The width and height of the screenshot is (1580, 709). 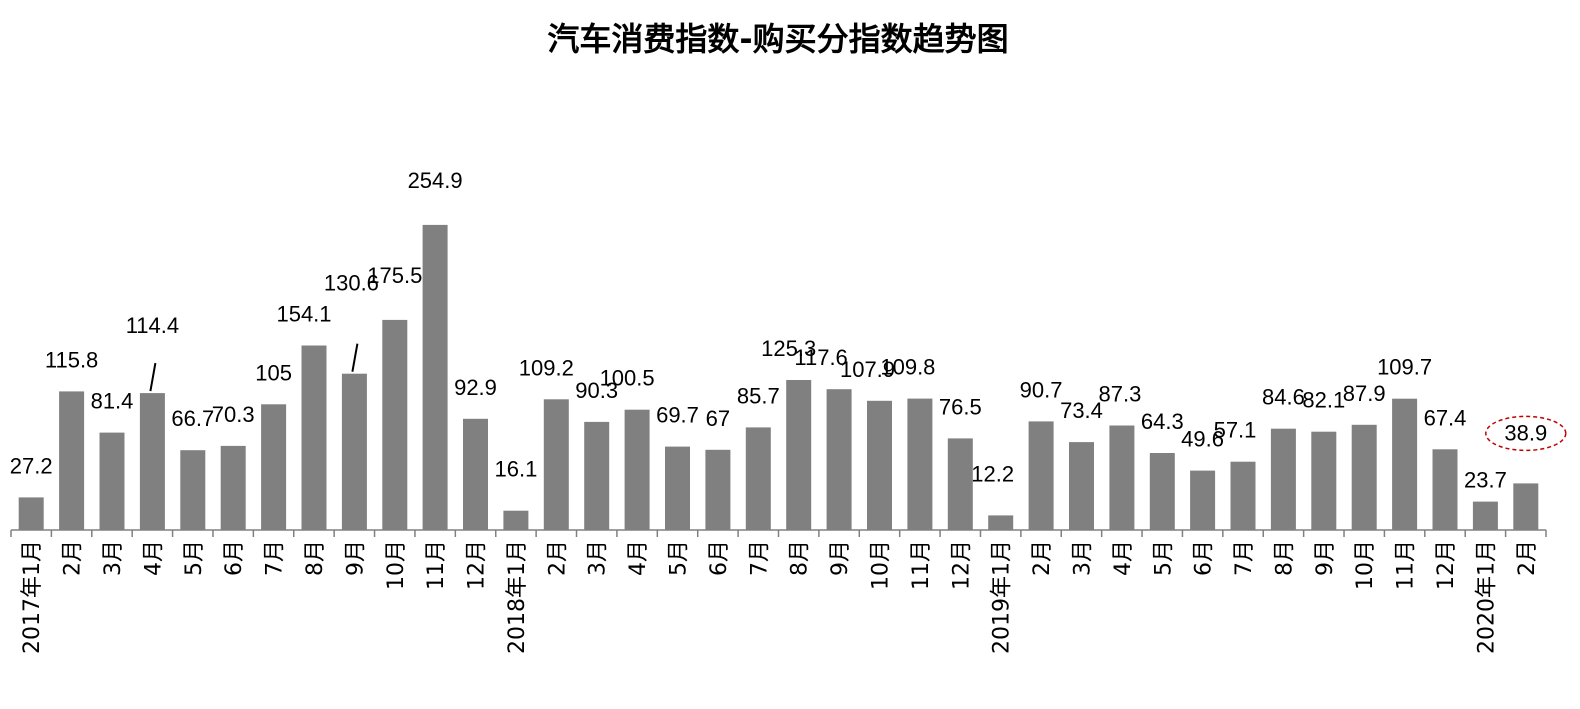 What do you see at coordinates (1283, 397) in the screenshot?
I see `data-label: 84.6` at bounding box center [1283, 397].